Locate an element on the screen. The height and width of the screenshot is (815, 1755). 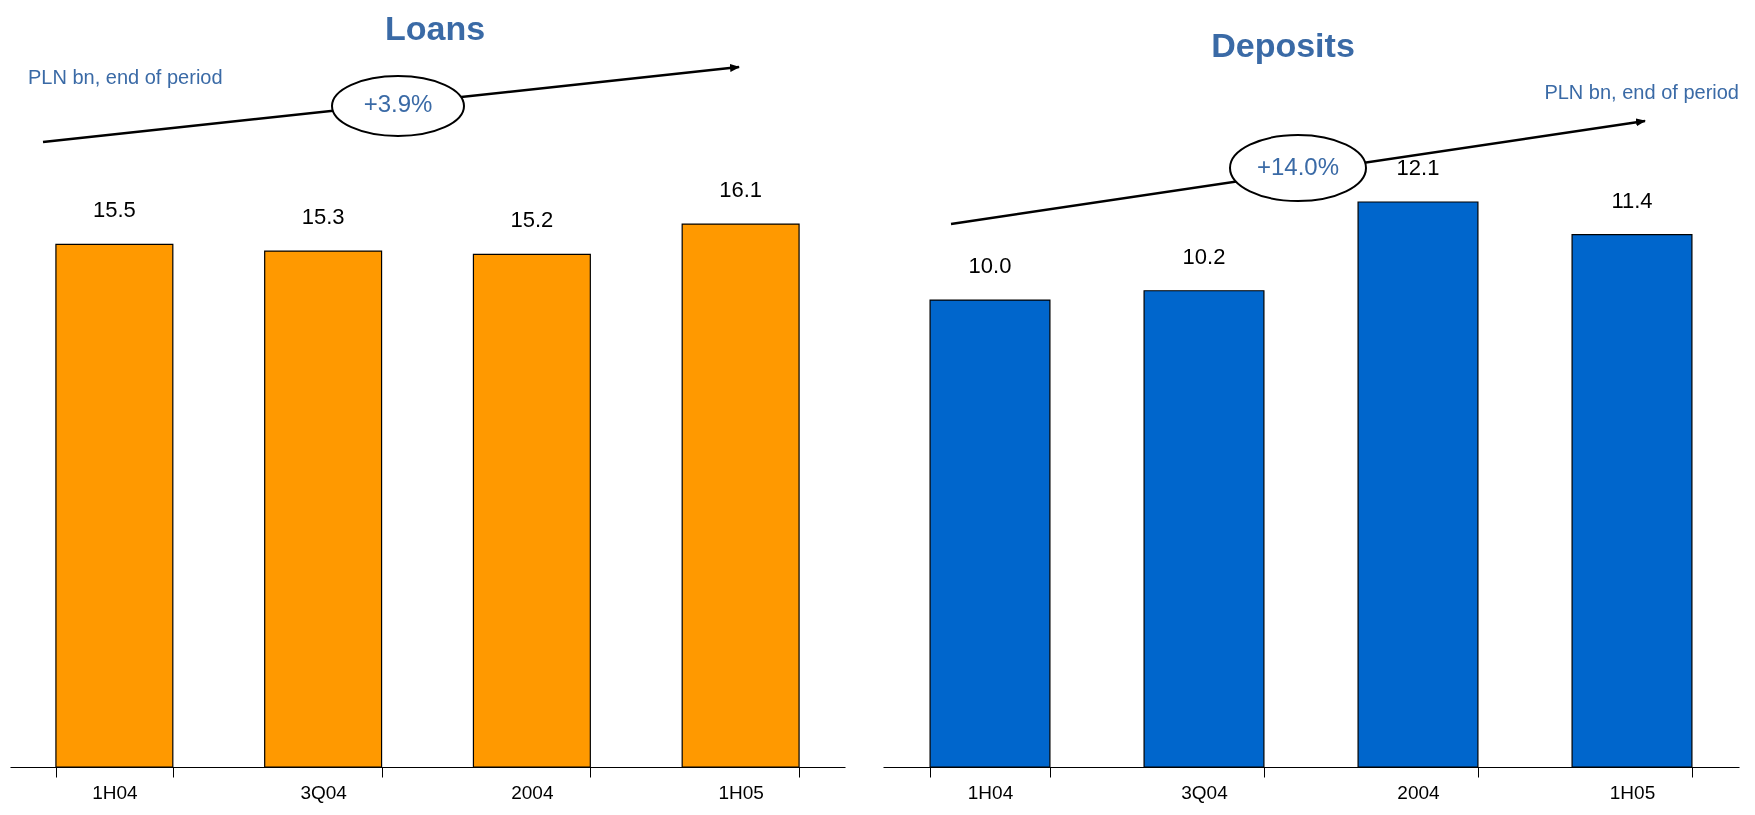
data-label: 15.5 is located at coordinates (114, 210).